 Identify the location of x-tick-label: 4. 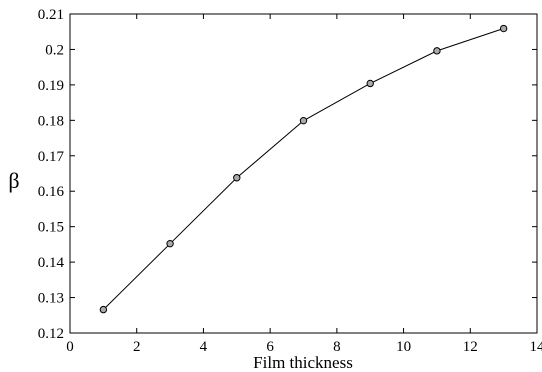
(204, 347).